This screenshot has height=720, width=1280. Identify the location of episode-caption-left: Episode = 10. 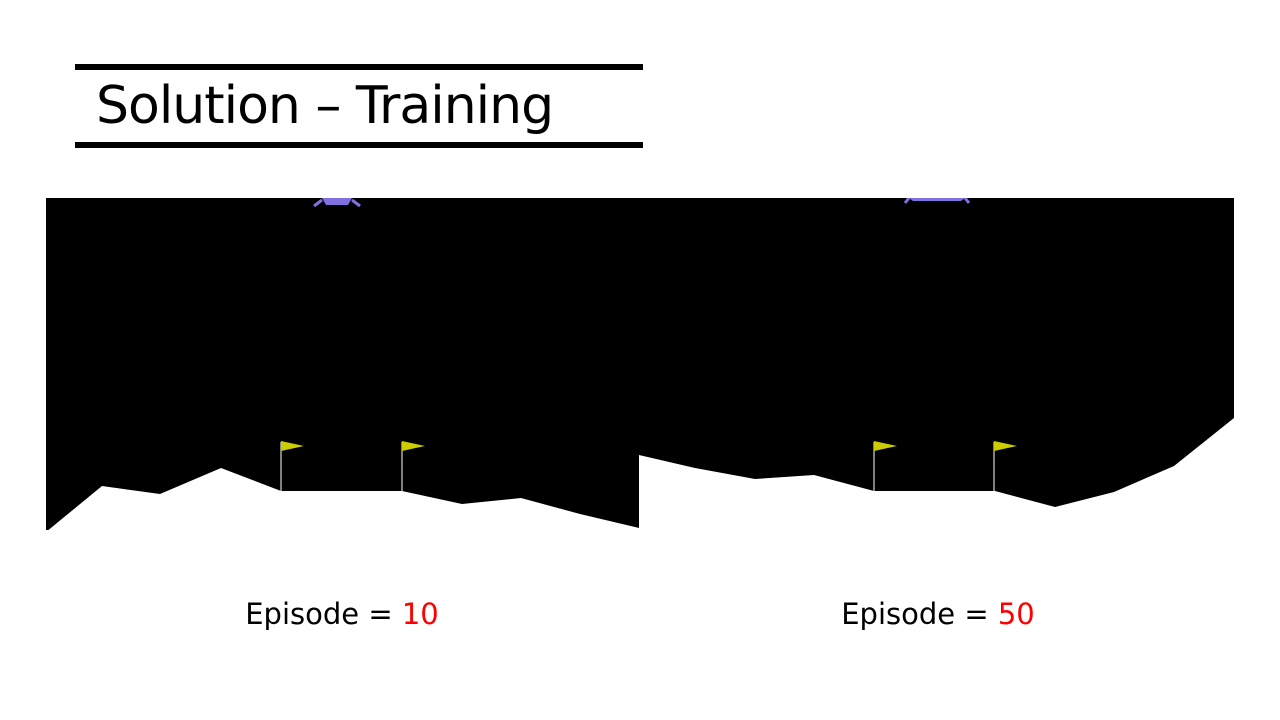
(342, 614).